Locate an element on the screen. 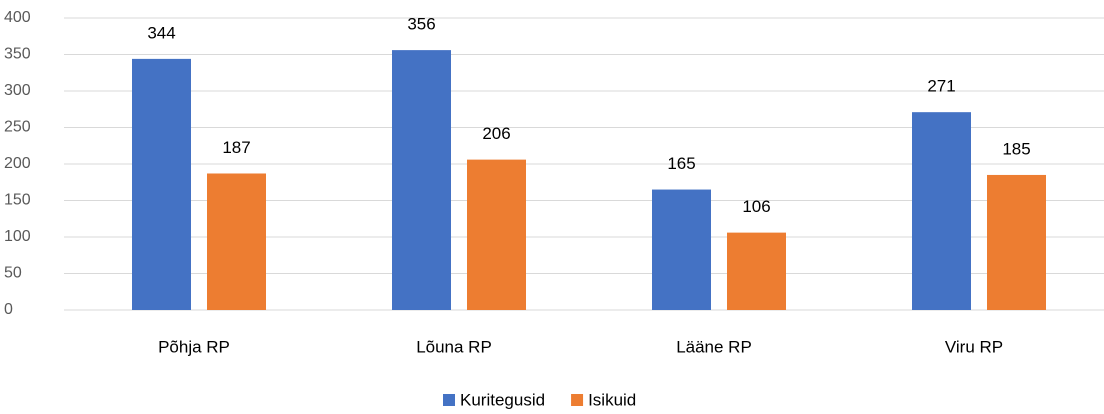 Image resolution: width=1104 pixels, height=414 pixels. data-label: 271 is located at coordinates (941, 86).